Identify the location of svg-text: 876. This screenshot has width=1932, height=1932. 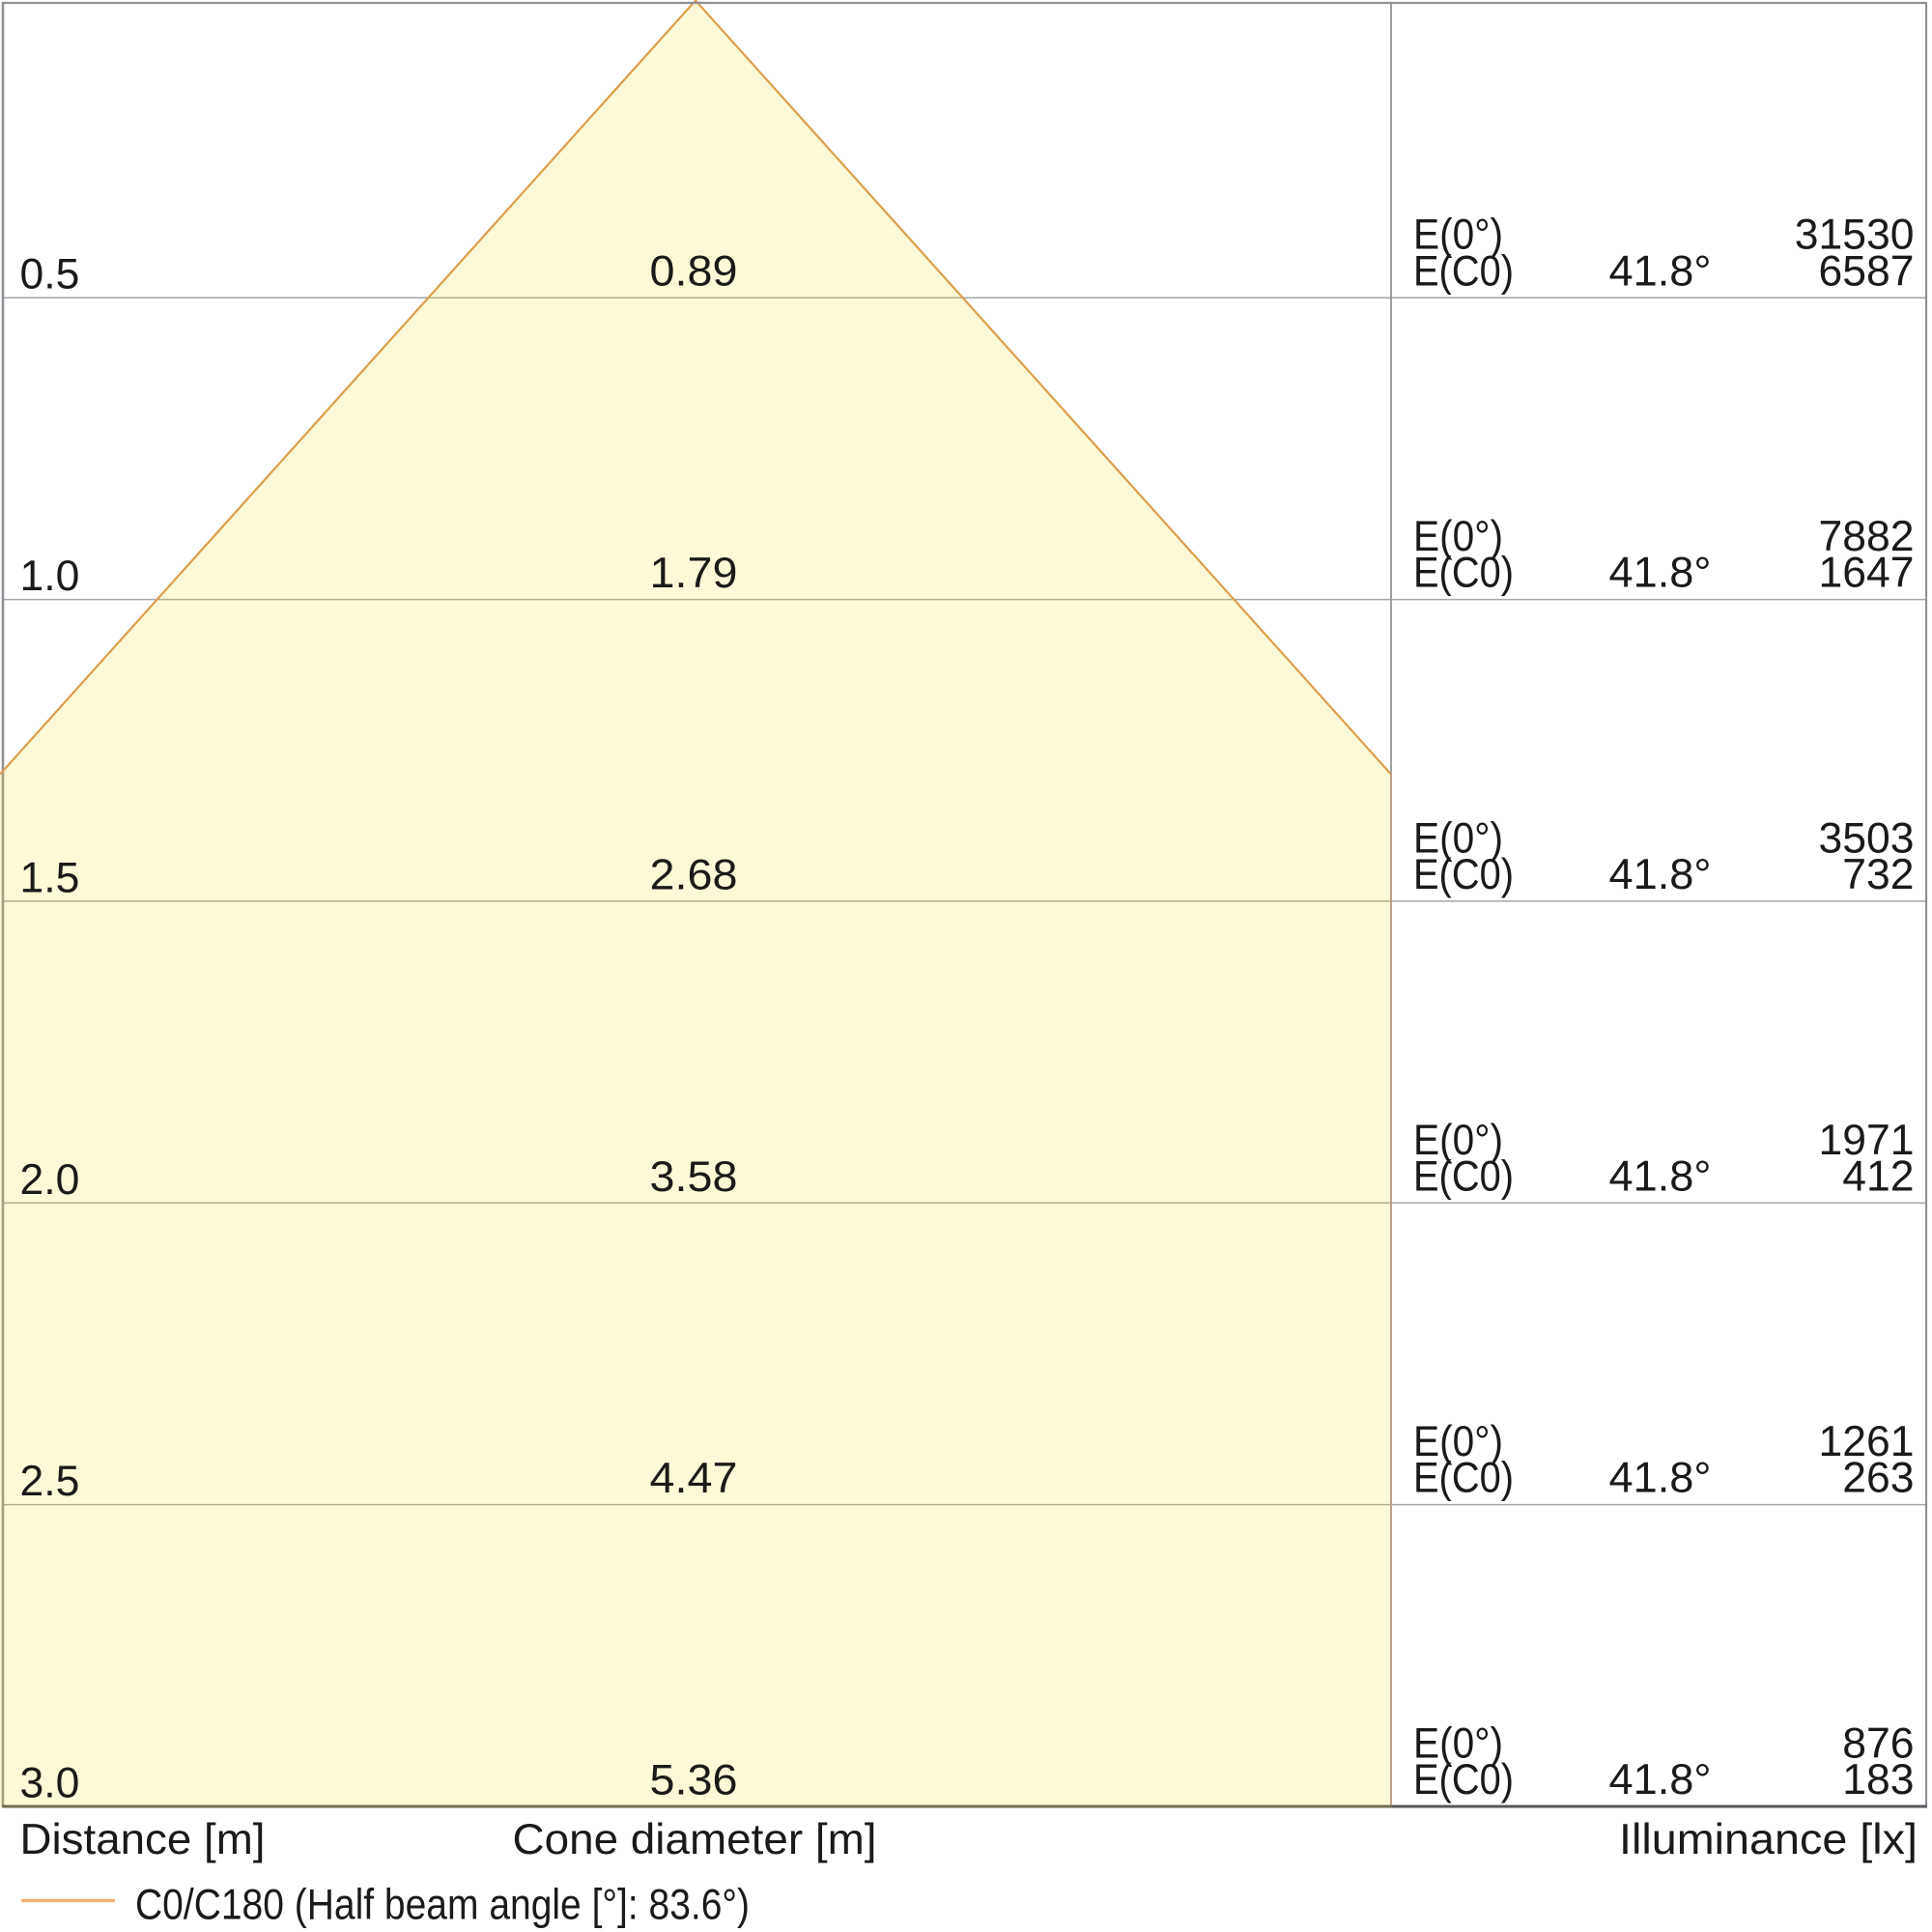
(1878, 1744).